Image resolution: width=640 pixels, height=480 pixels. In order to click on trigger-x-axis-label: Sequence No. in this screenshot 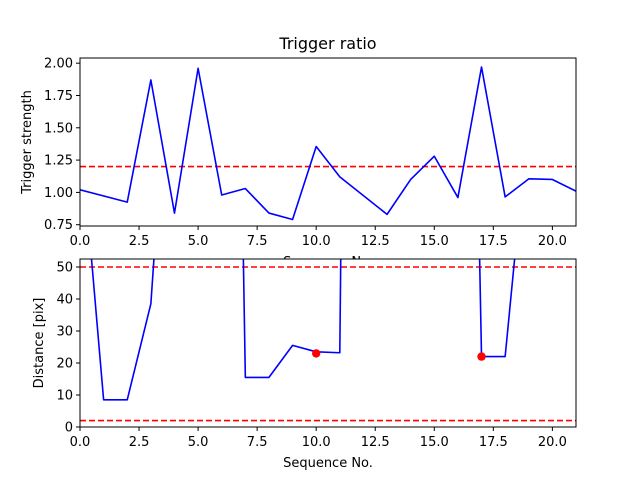, I will do `click(328, 262)`.